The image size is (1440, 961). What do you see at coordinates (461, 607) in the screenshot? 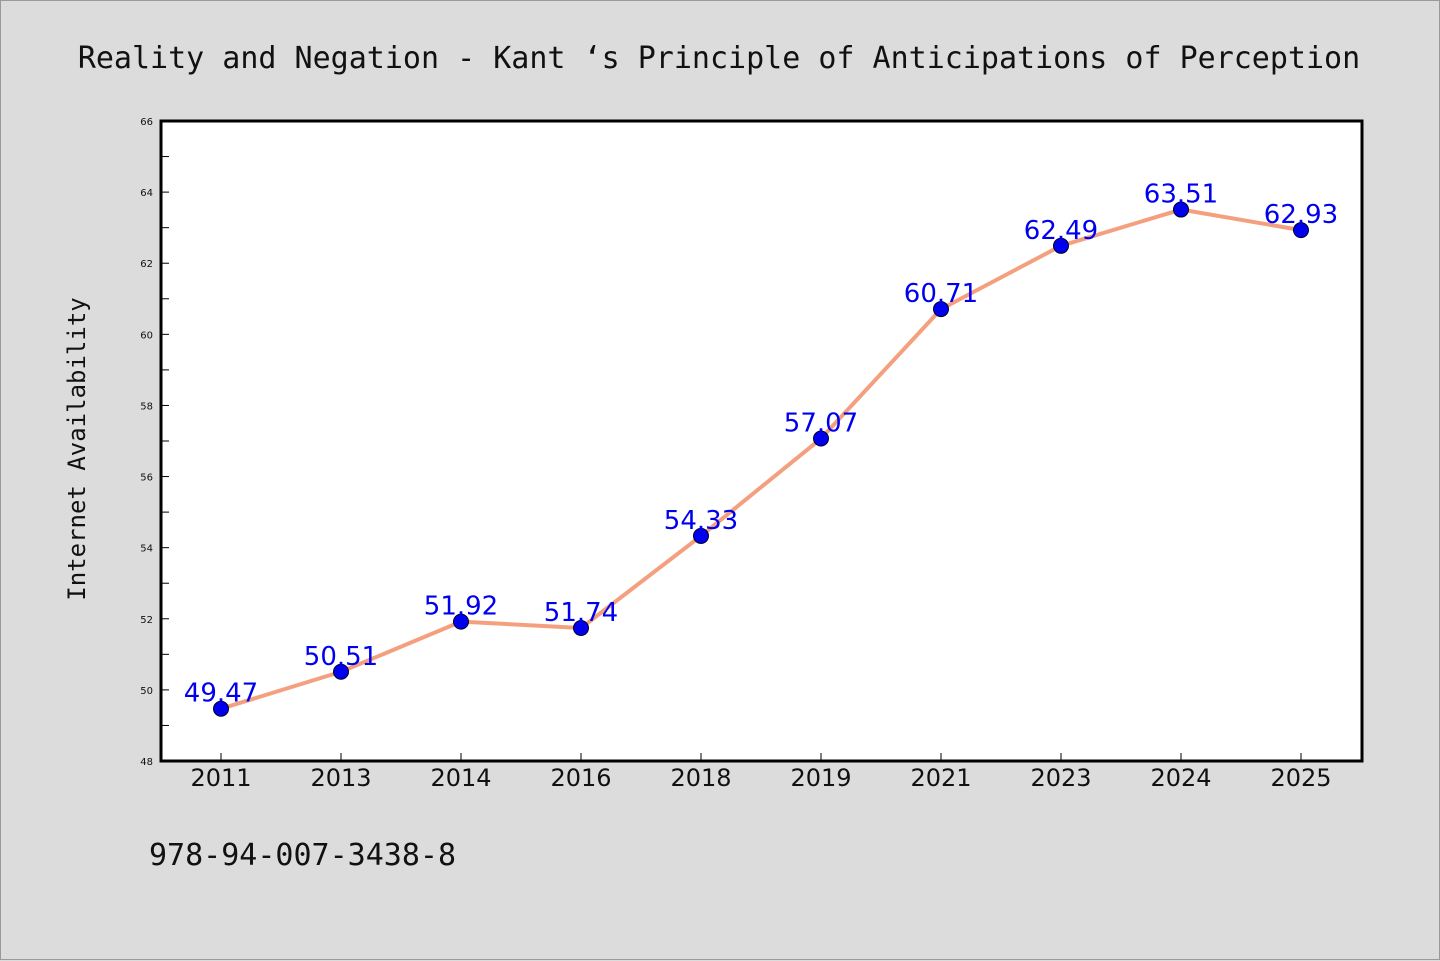
I see `data-label: 51.92` at bounding box center [461, 607].